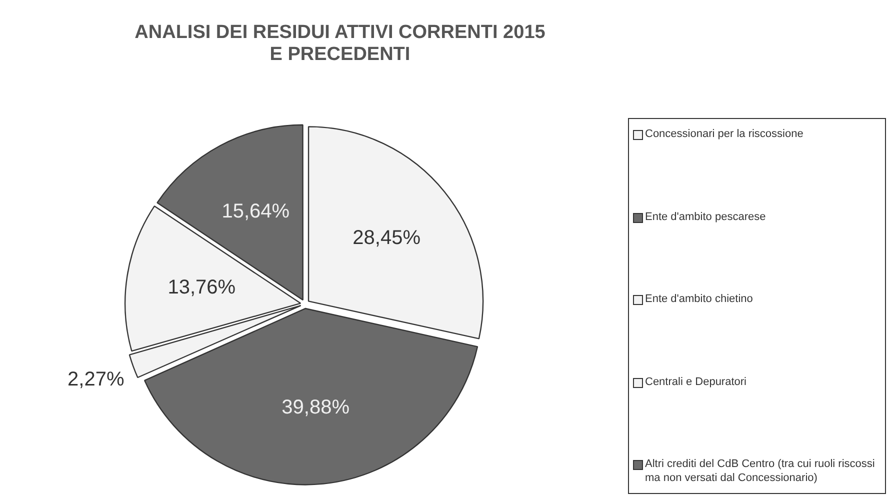 The width and height of the screenshot is (889, 498). I want to click on data-label: 13,76%, so click(202, 287).